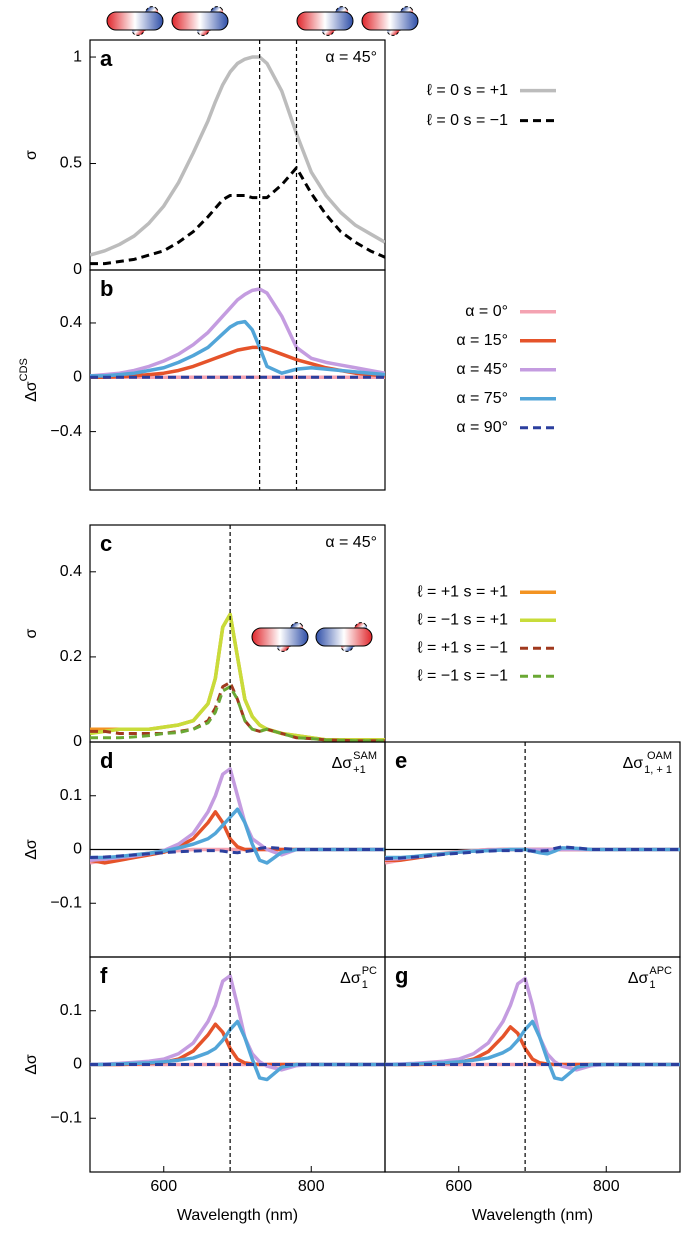  What do you see at coordinates (659, 756) in the screenshot?
I see `annotation-sup: OAM` at bounding box center [659, 756].